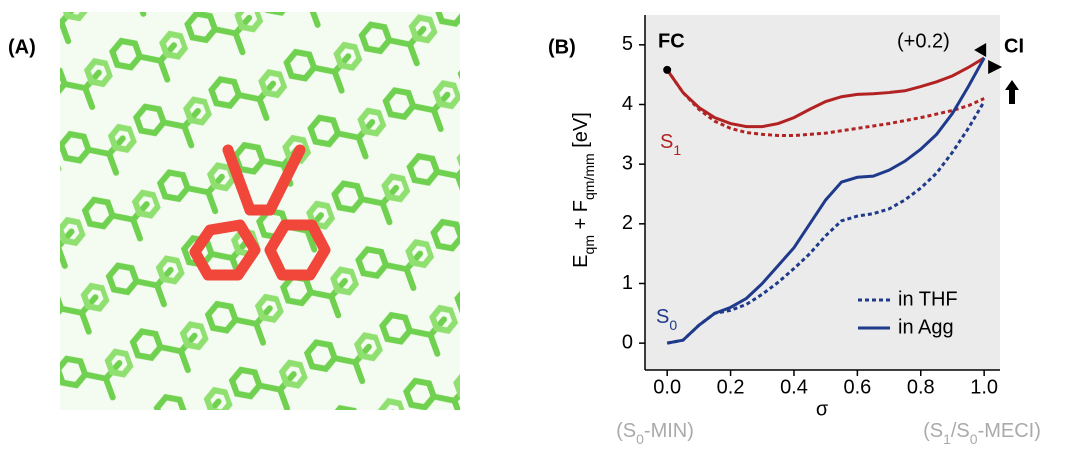 This screenshot has width=1072, height=453. What do you see at coordinates (933, 431) in the screenshot?
I see `right-end-label-part: (S` at bounding box center [933, 431].